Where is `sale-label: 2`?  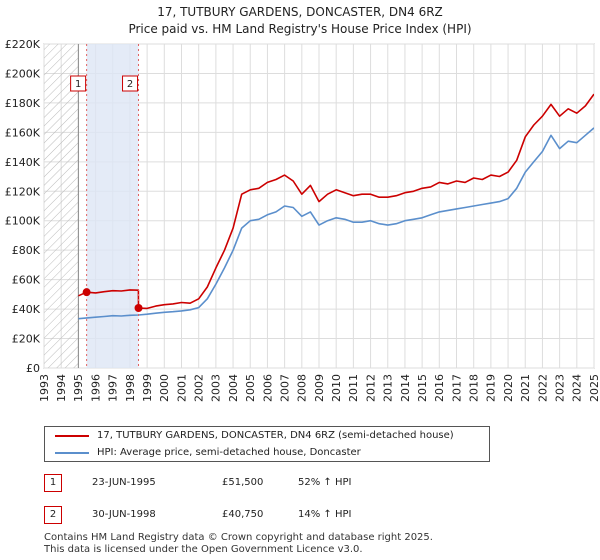 sale-label: 2 is located at coordinates (130, 84).